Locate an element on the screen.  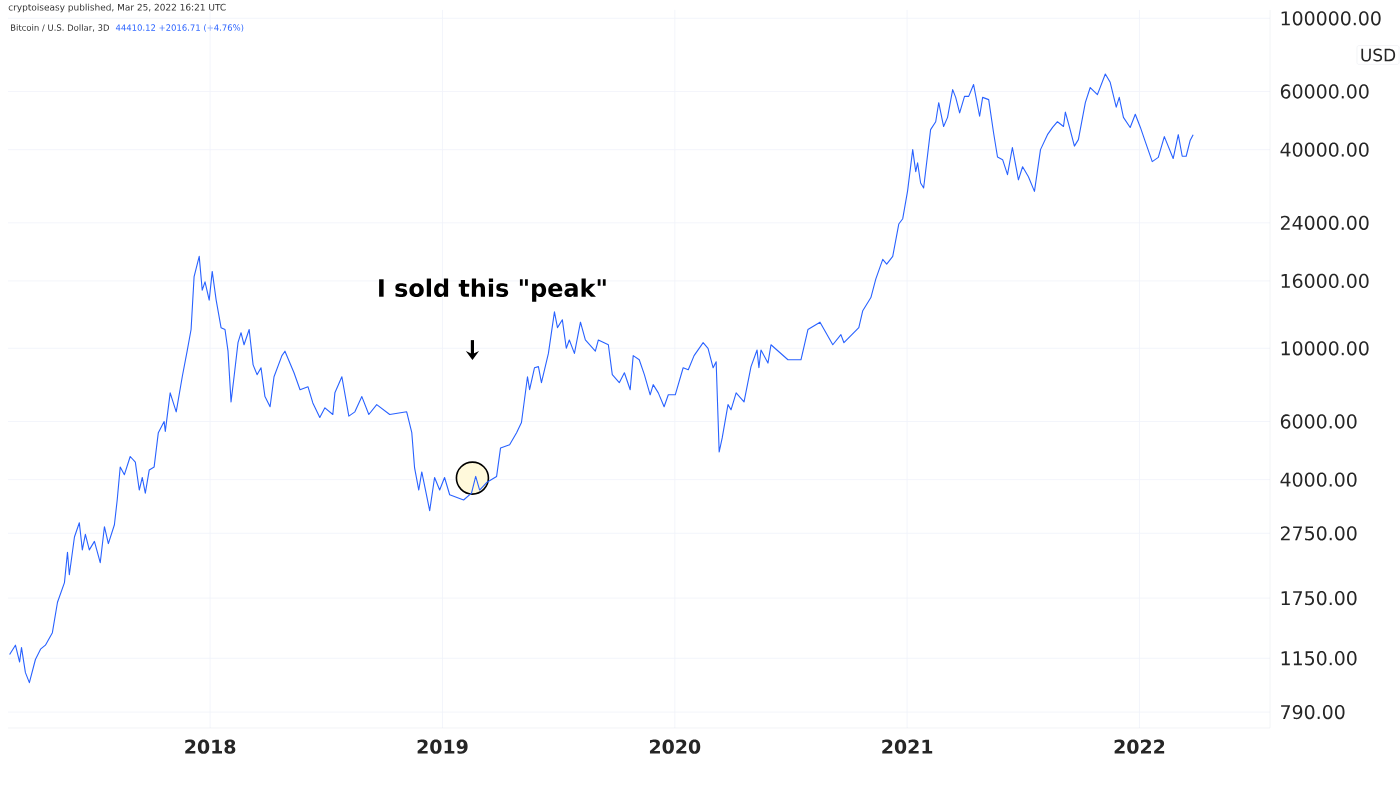
text: Bitcoin / U.S. Dollar, 3D is located at coordinates (60, 28).